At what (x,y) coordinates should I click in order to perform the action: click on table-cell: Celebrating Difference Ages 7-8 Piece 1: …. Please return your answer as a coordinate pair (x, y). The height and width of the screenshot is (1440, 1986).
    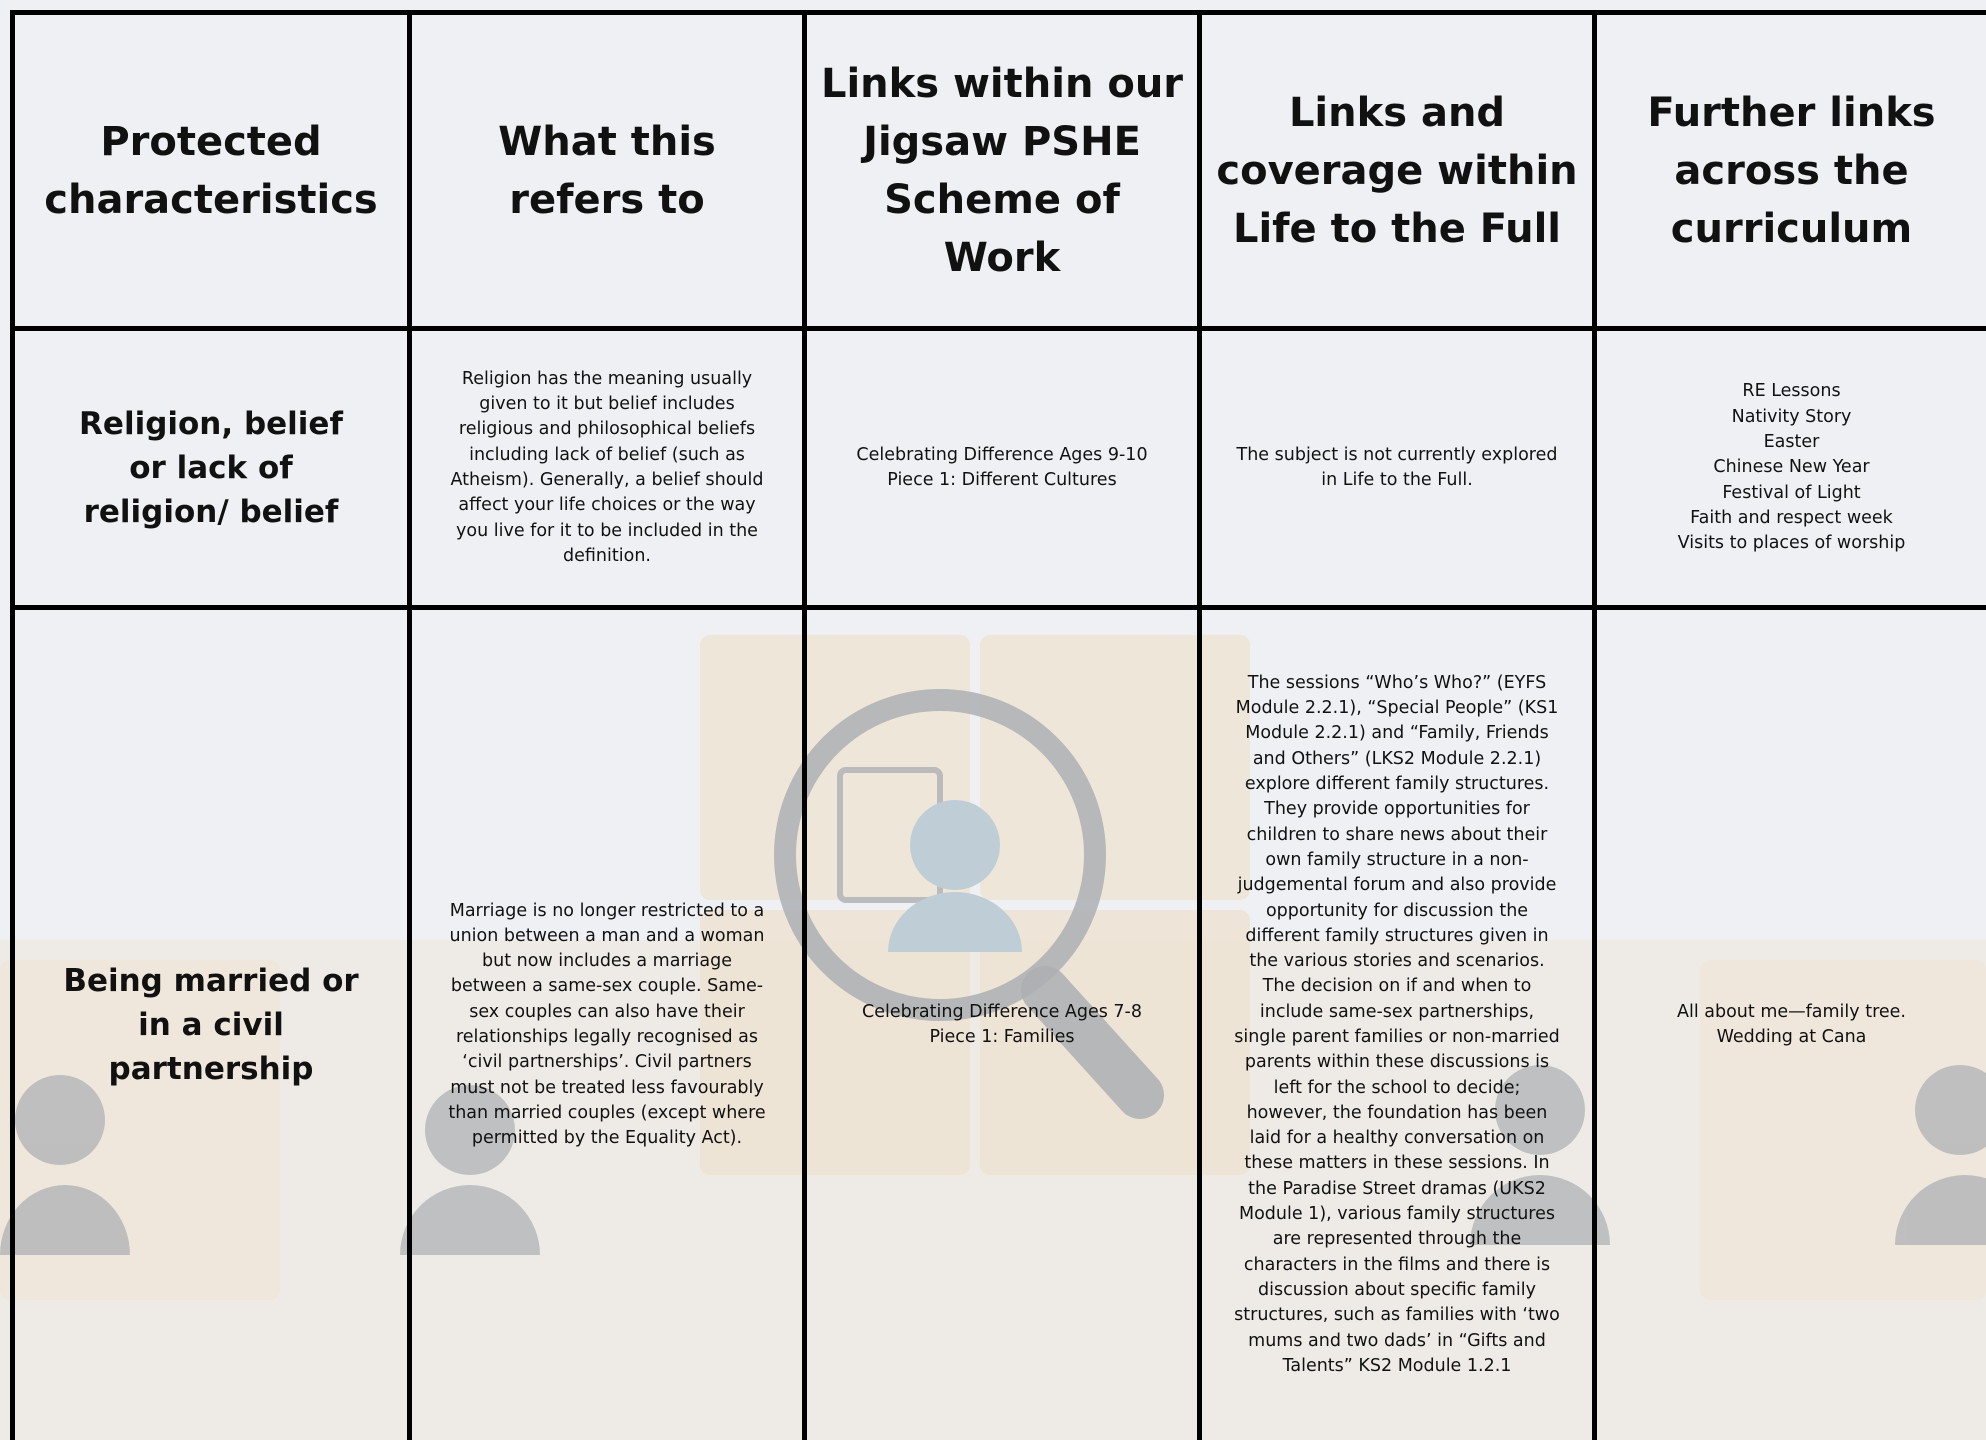
    Looking at the image, I should click on (1002, 1025).